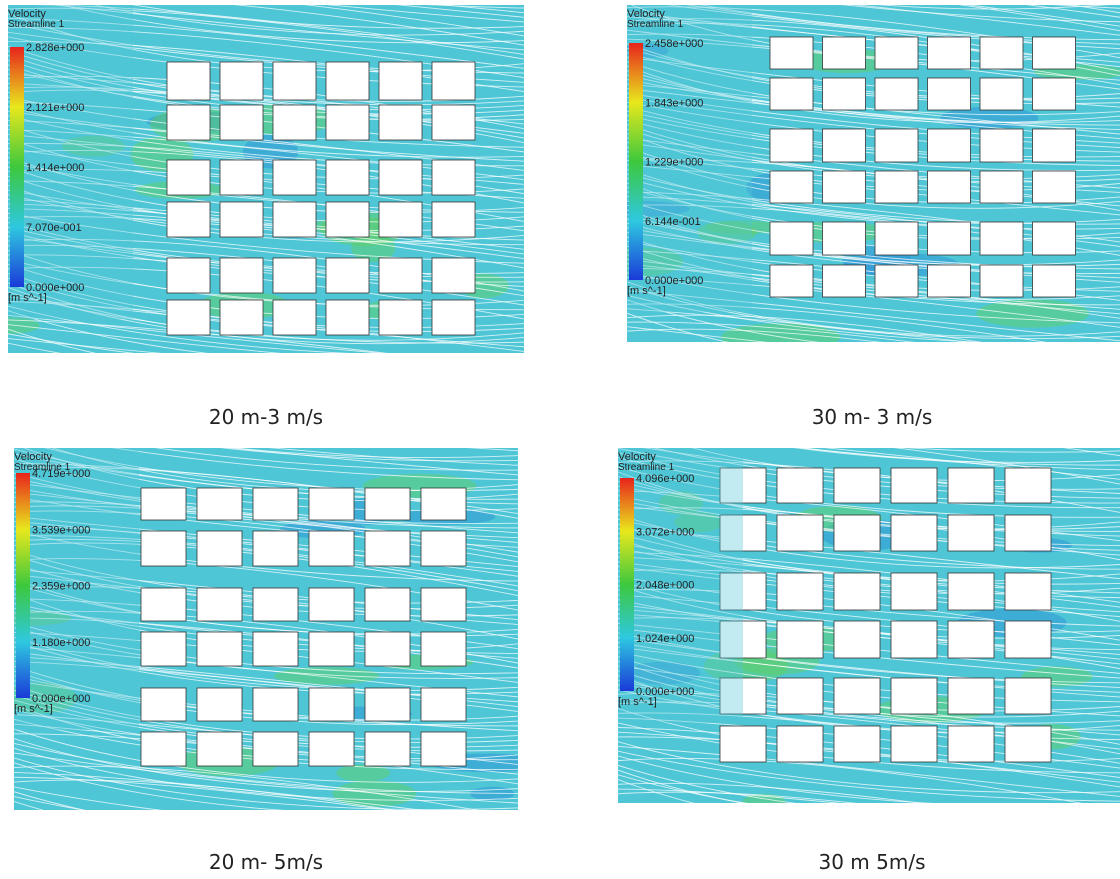 The width and height of the screenshot is (1120, 879). I want to click on legend-label: 2.121e+000, so click(55, 108).